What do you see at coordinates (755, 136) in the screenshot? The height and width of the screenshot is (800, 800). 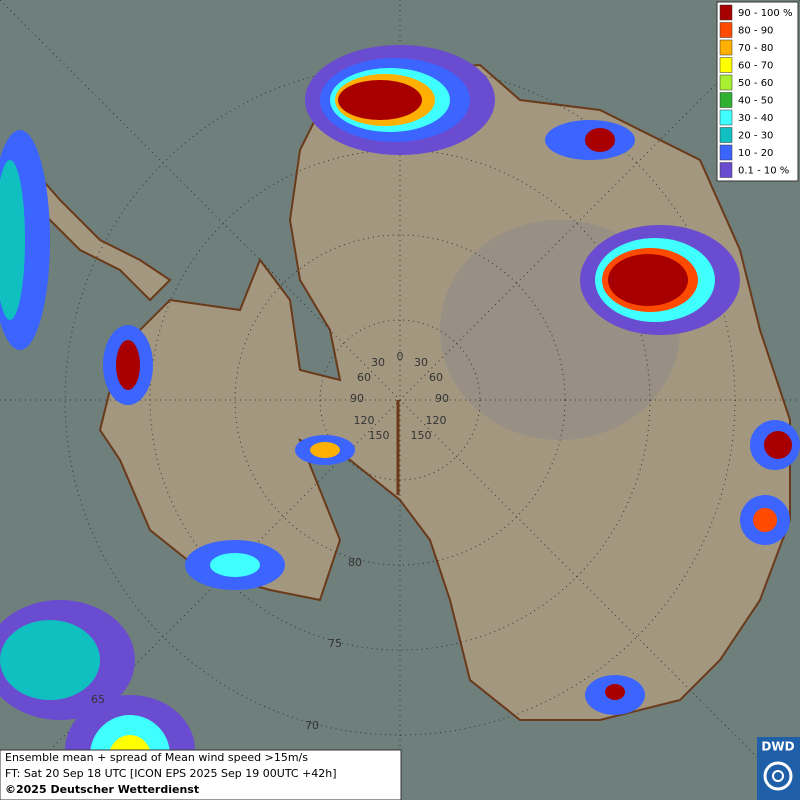 I see `legend-label: 20 - 30` at bounding box center [755, 136].